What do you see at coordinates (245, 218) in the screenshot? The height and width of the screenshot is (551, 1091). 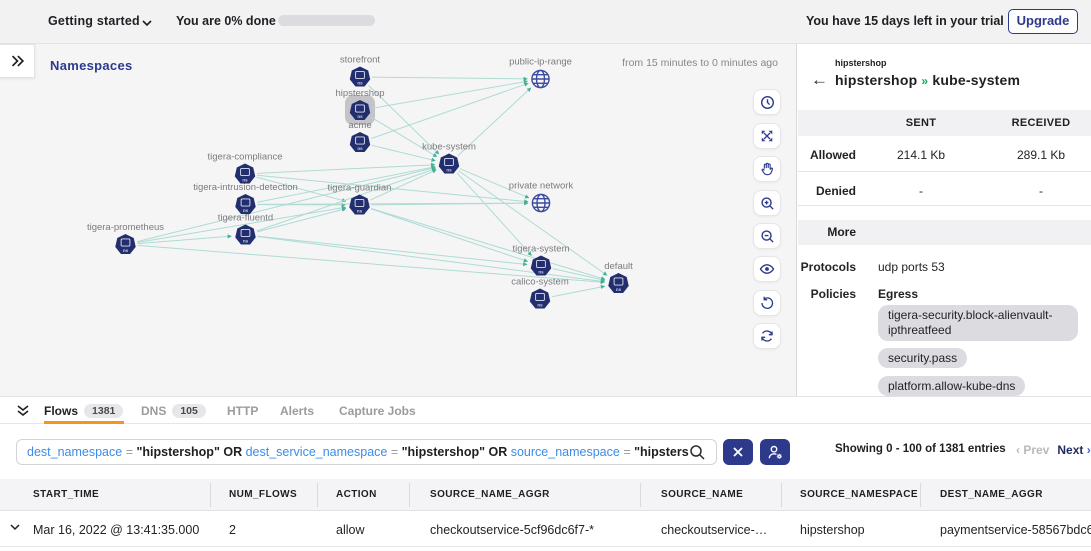 I see `svg-text: tigera-fluentd` at bounding box center [245, 218].